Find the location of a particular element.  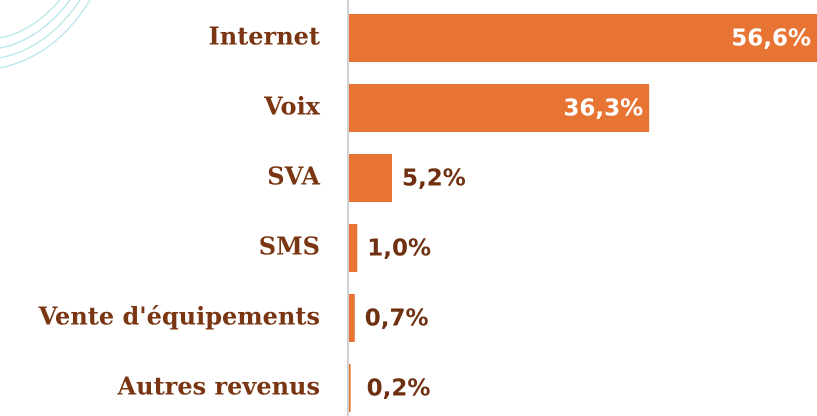

category-label: SMS is located at coordinates (289, 246).